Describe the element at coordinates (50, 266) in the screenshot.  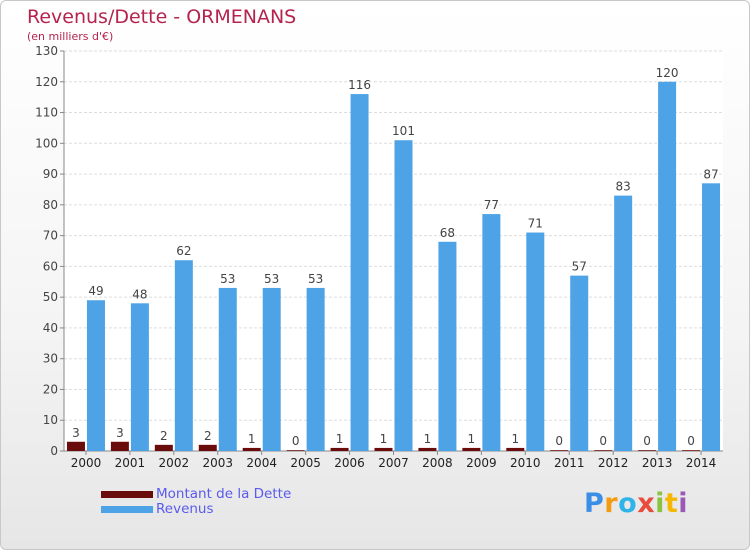
I see `y-tick-label: 60` at that location.